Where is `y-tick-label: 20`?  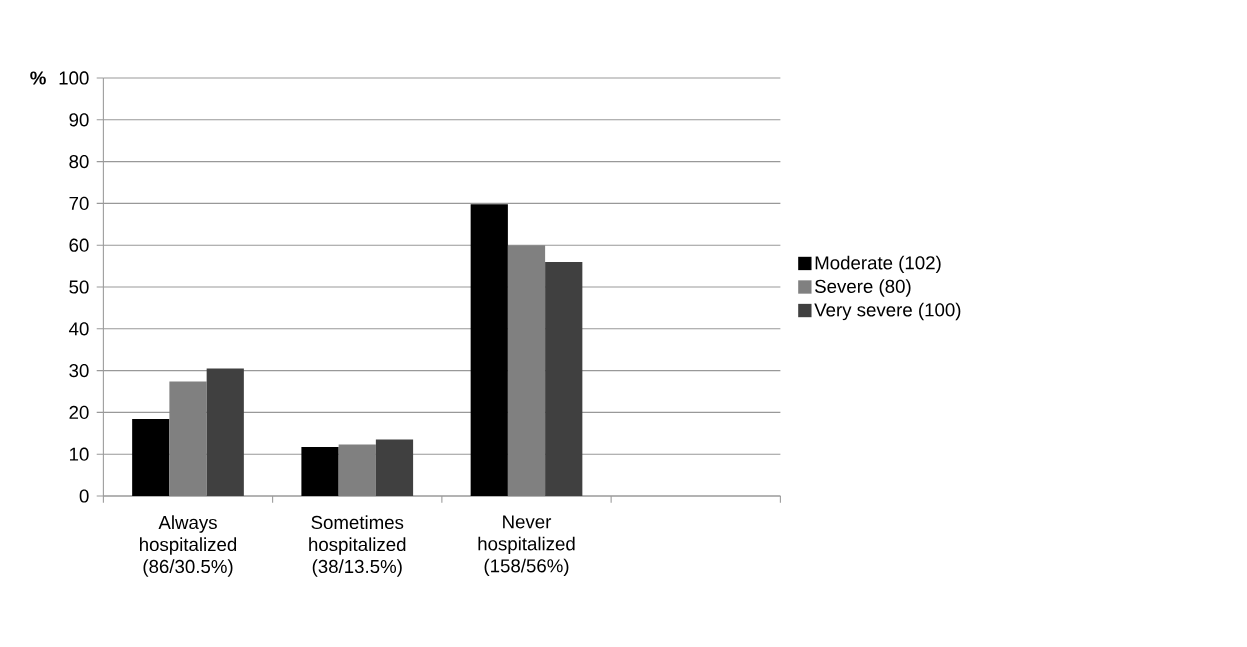 y-tick-label: 20 is located at coordinates (79, 412).